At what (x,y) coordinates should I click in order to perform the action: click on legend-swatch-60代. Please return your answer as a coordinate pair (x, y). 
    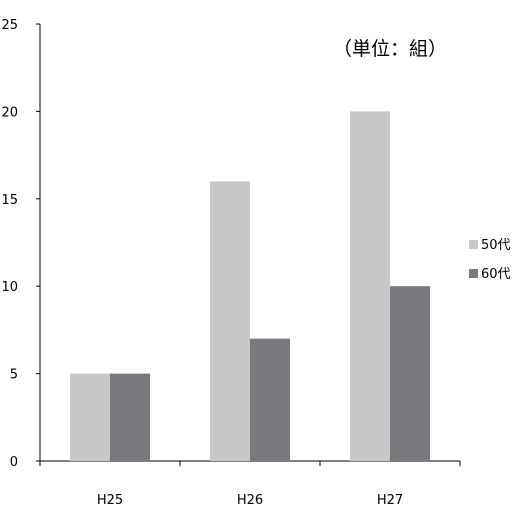
    Looking at the image, I should click on (473, 273).